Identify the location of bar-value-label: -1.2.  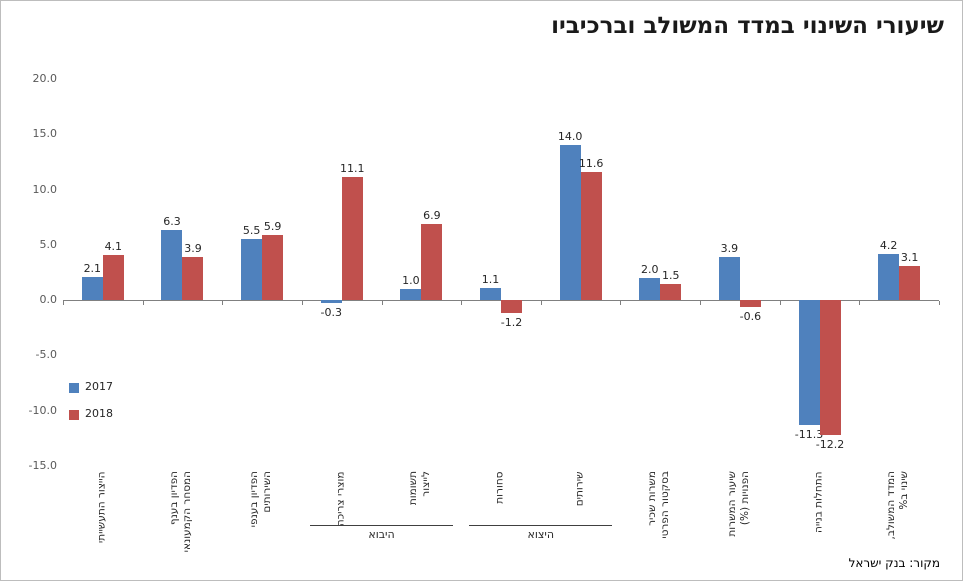
(511, 323).